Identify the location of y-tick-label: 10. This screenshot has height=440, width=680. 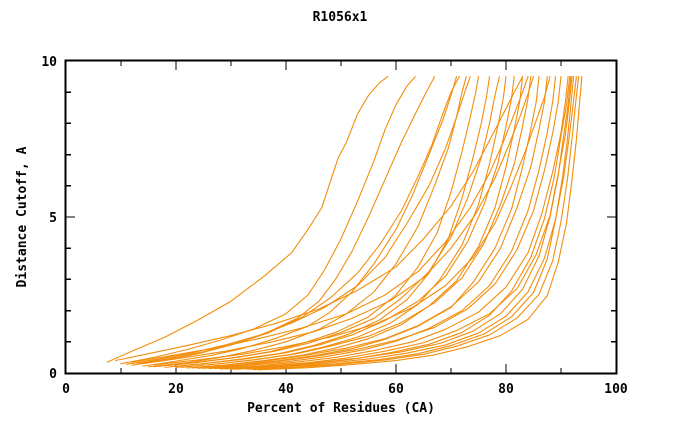
(49, 62).